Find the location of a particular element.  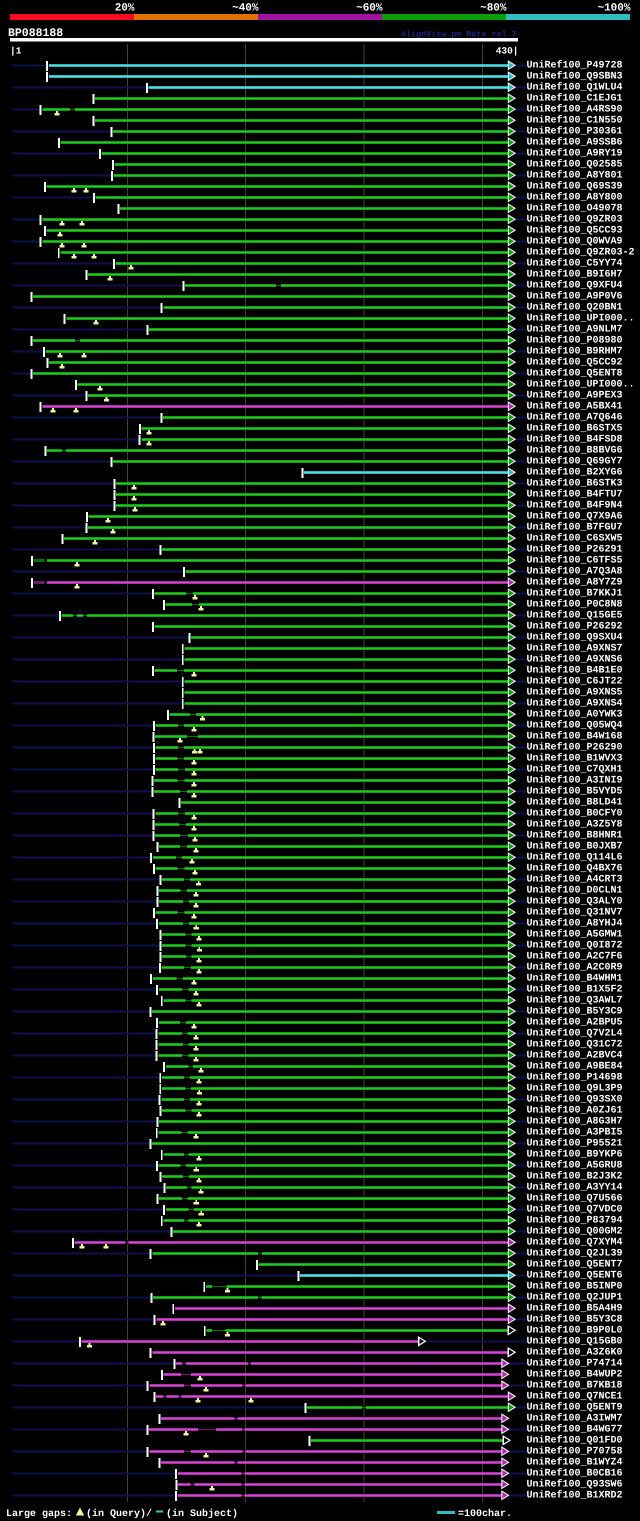

svg-text: UniRef100_B4WG77 is located at coordinates (575, 1429).